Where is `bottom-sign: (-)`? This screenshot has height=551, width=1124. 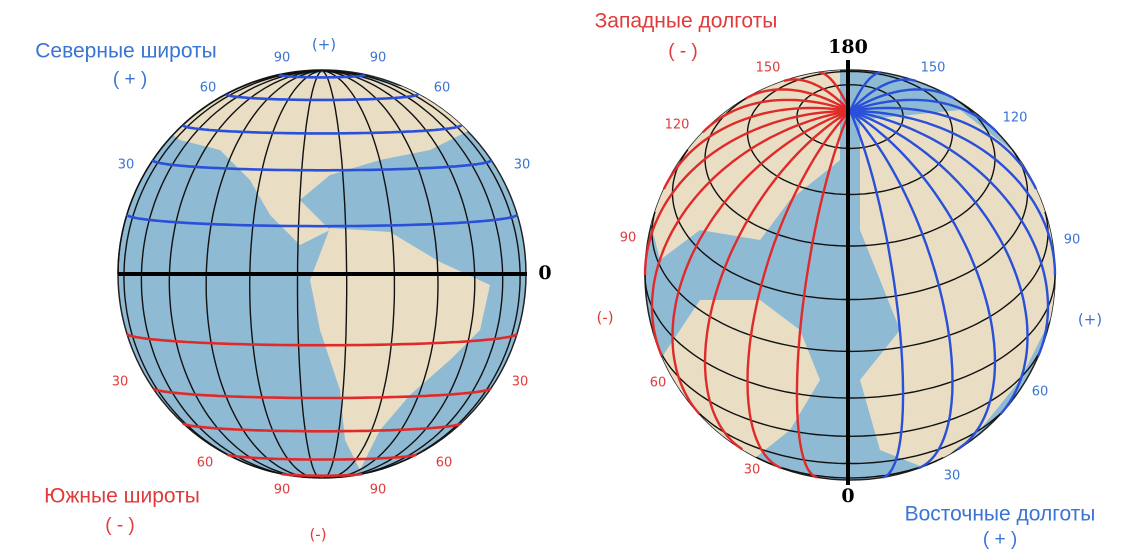 bottom-sign: (-) is located at coordinates (317, 535).